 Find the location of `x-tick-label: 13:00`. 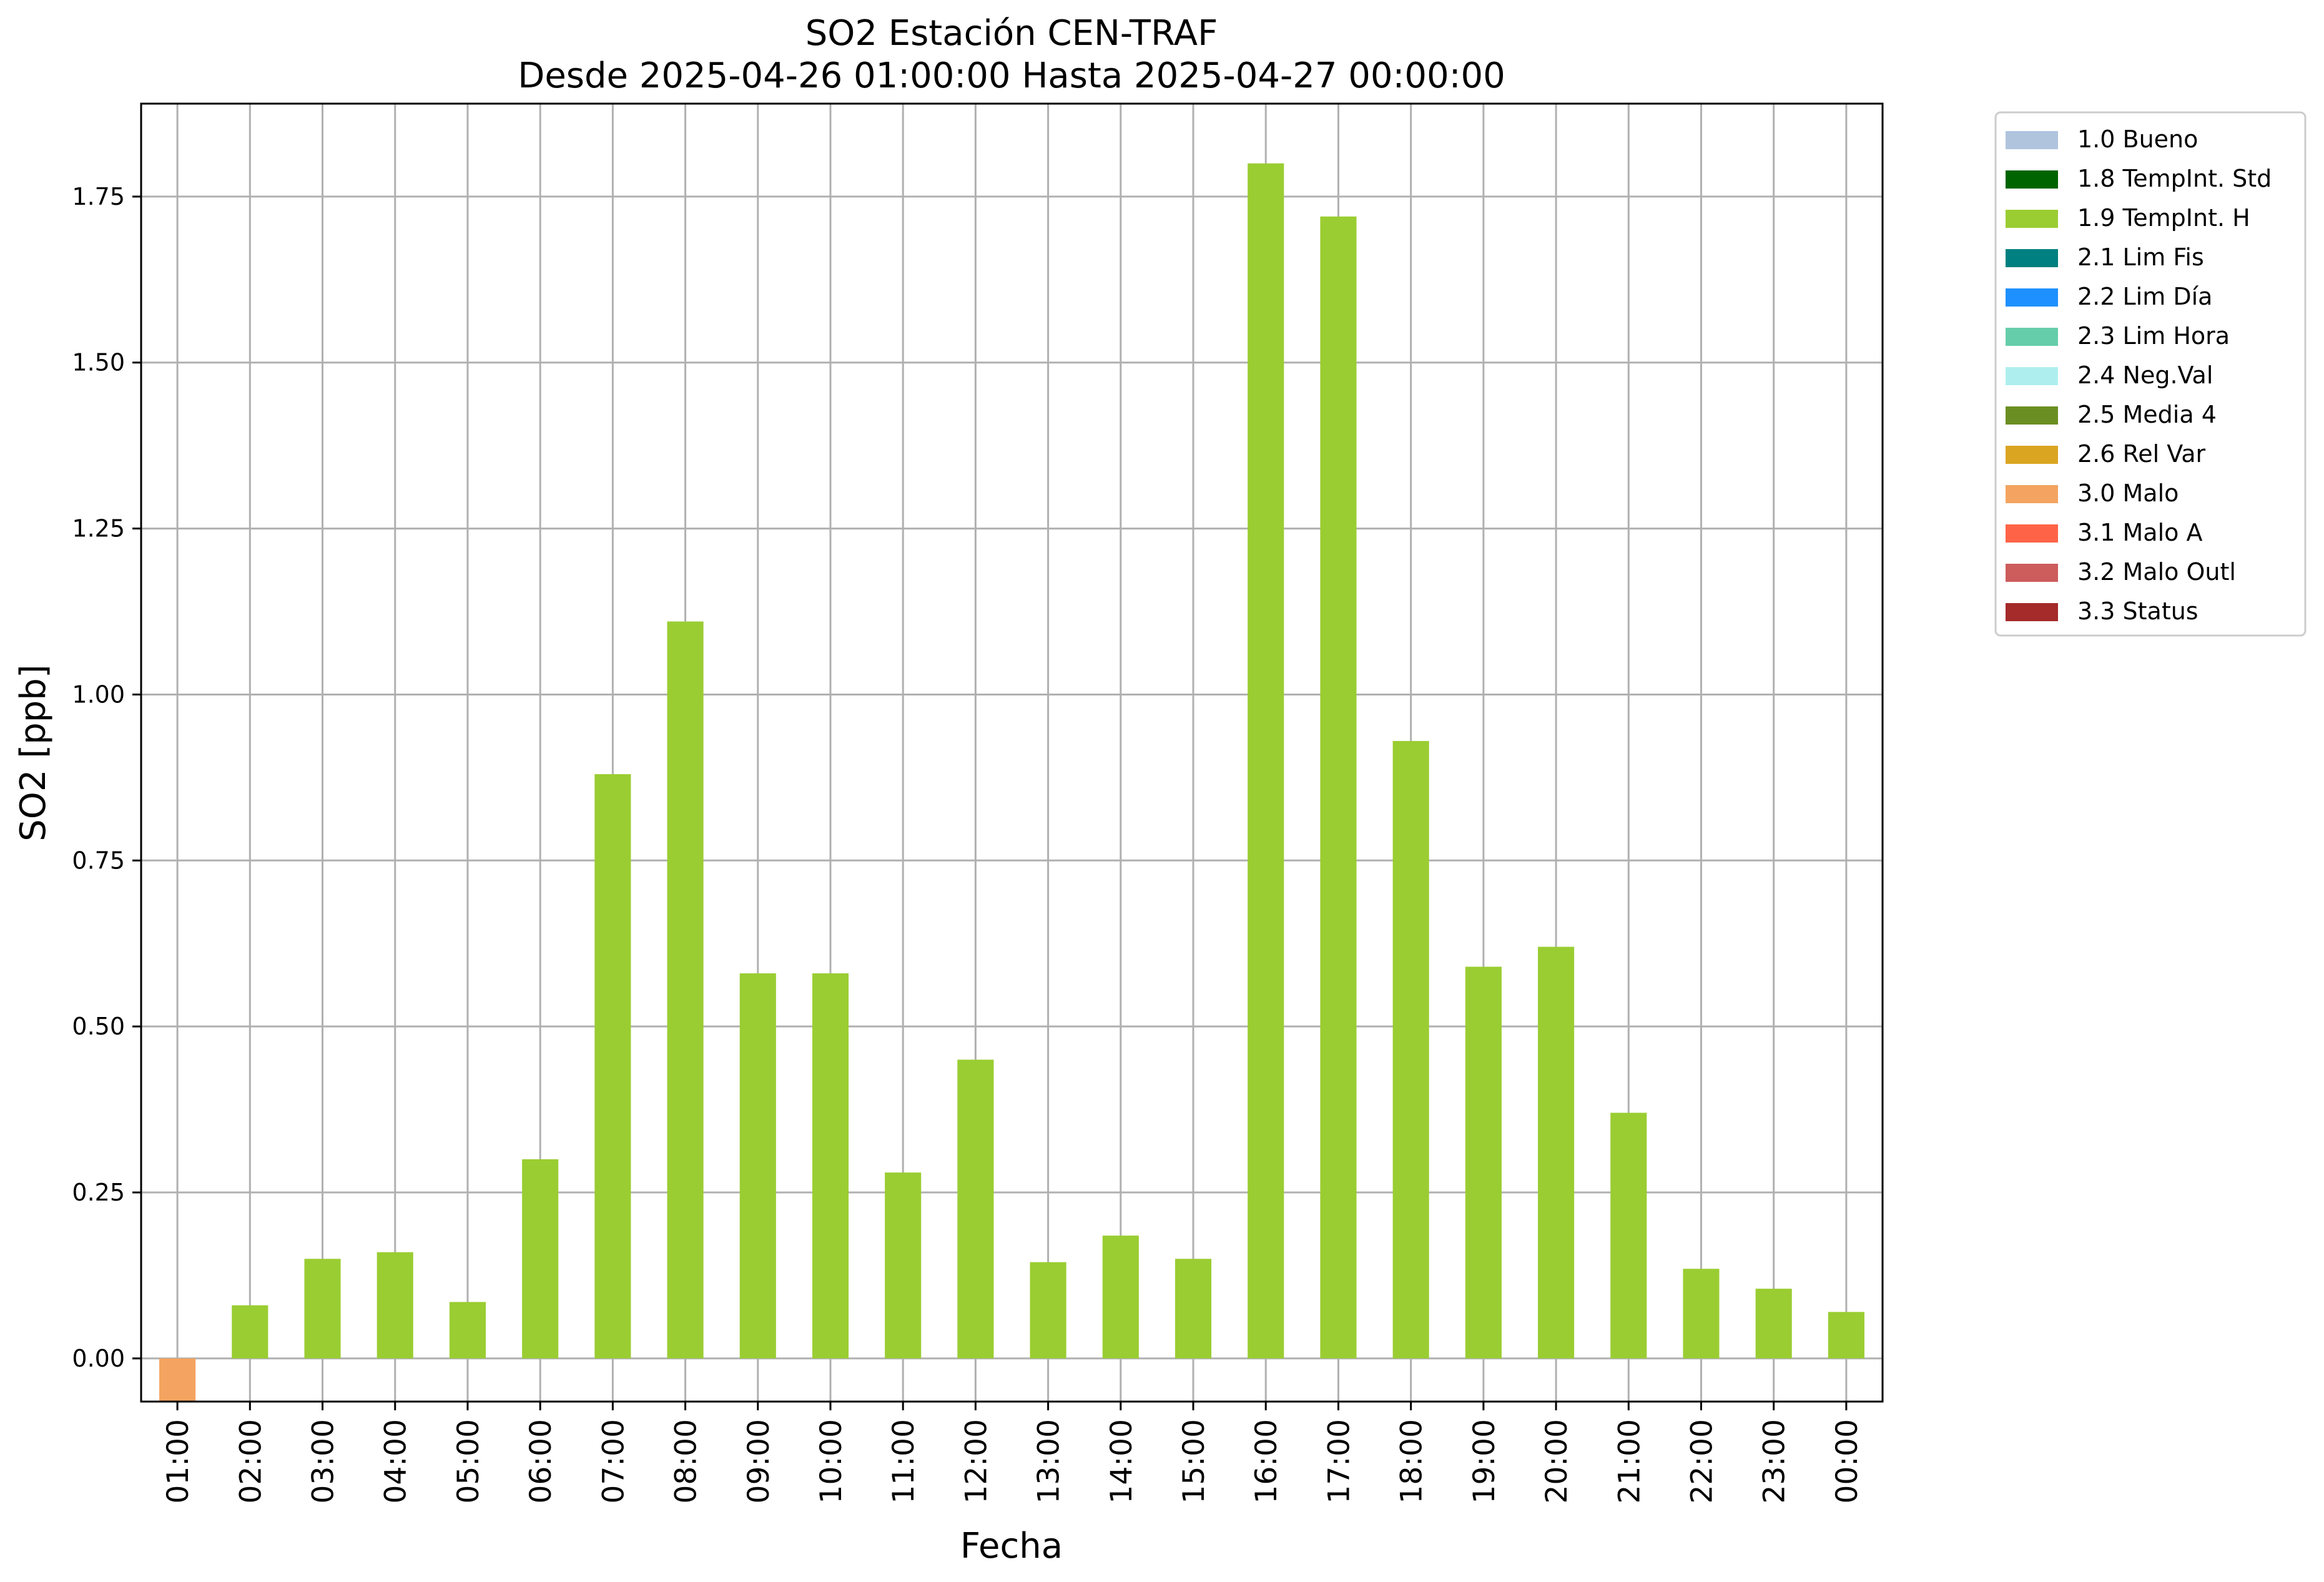

x-tick-label: 13:00 is located at coordinates (1049, 1461).